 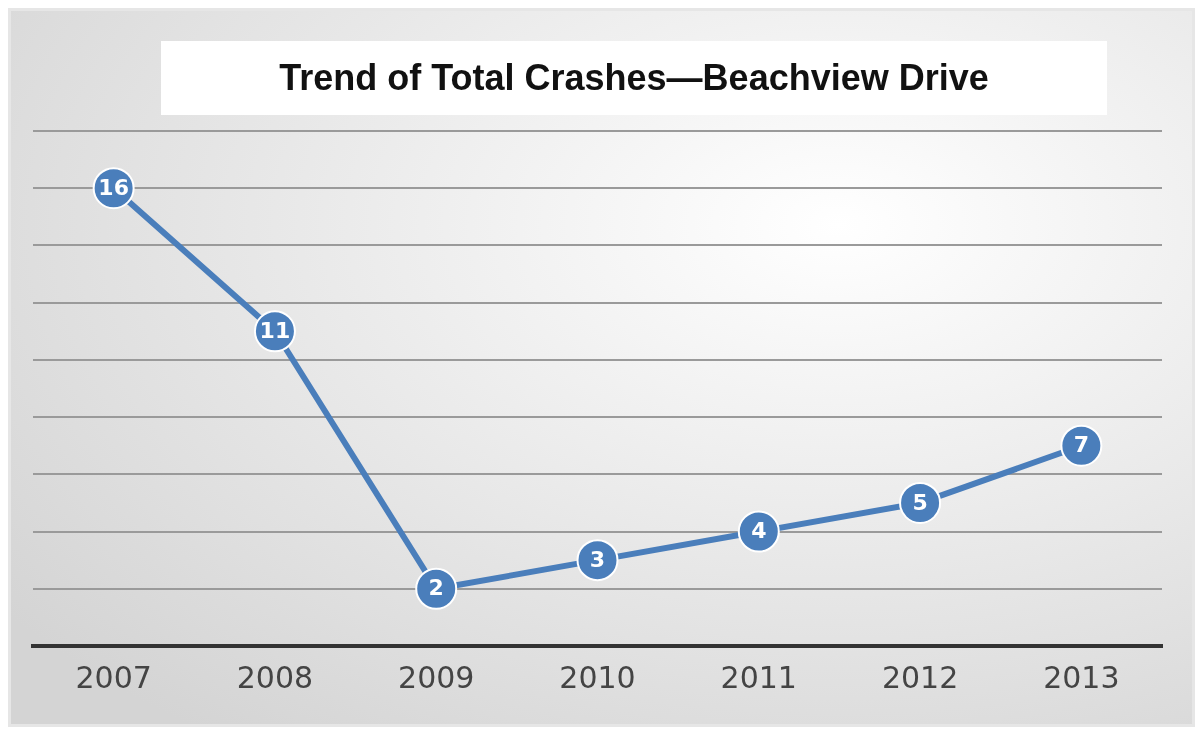 I want to click on data-label: 16, so click(x=113, y=187).